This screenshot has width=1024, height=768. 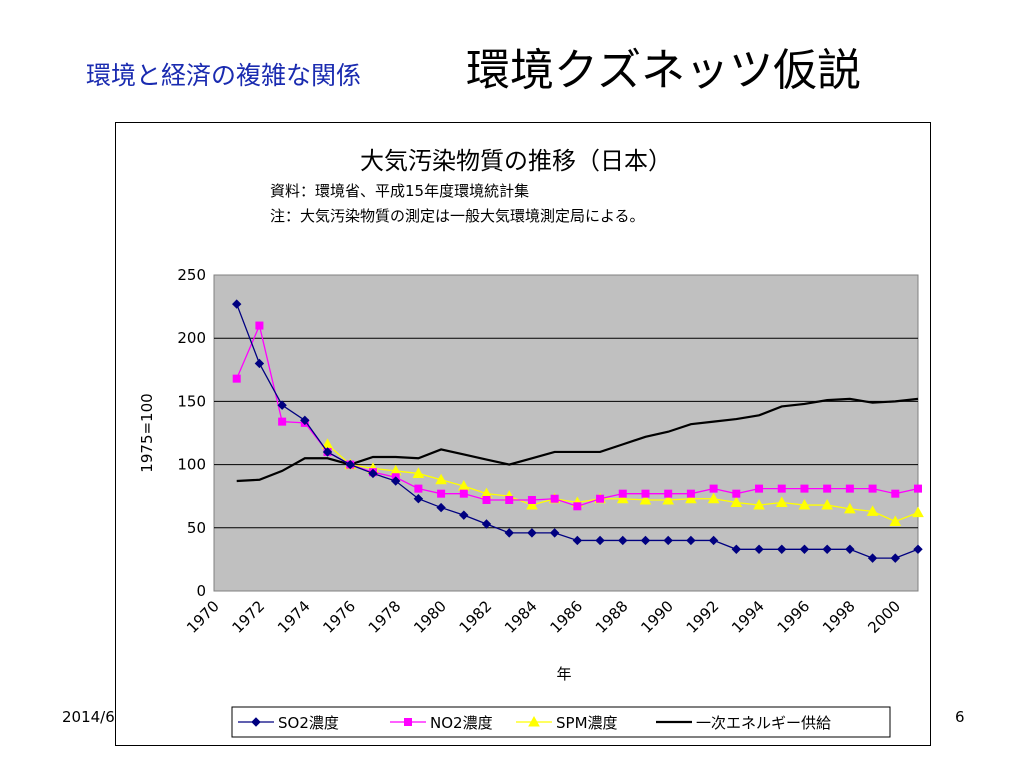 I want to click on y-axis-label: 1975=100, so click(x=147, y=432).